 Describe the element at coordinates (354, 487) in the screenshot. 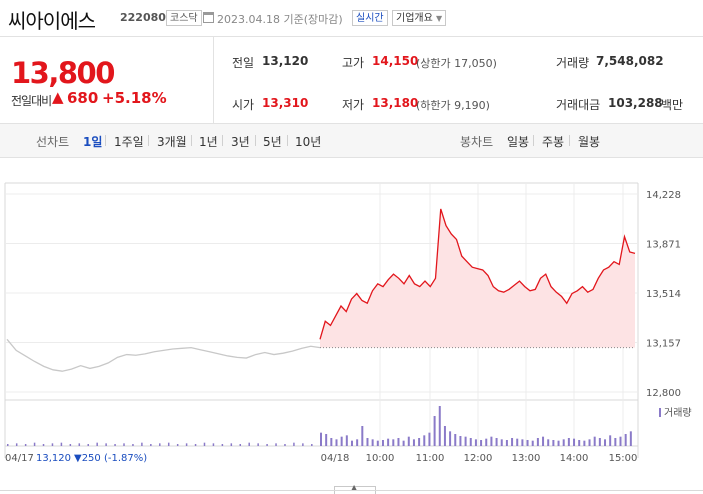

I see `chevron-up-icon: ▲` at that location.